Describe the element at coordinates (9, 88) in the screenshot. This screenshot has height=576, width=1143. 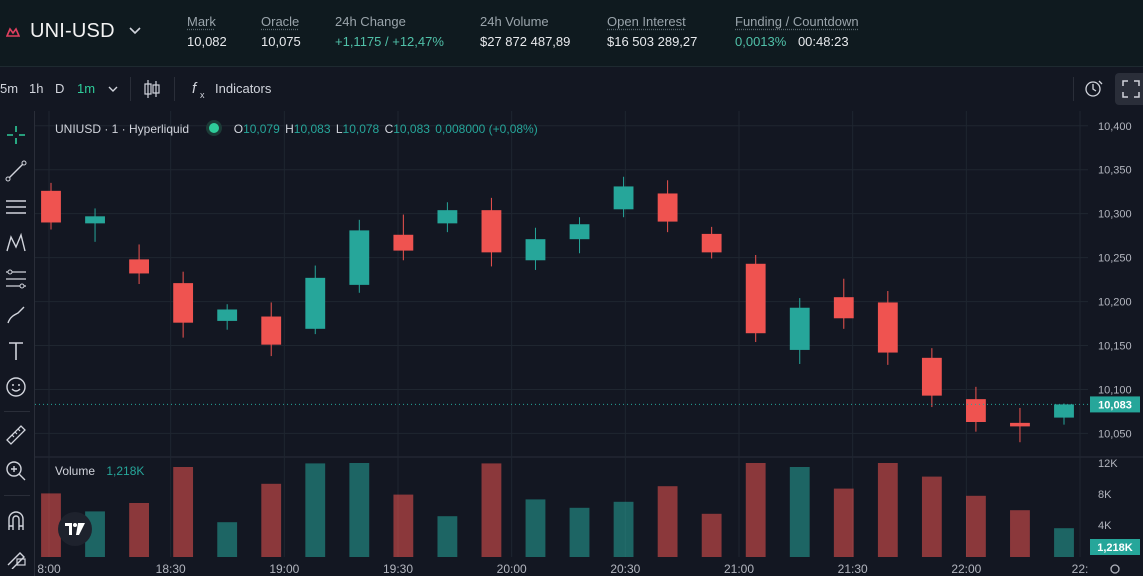
I see `interval-5m: 5m` at that location.